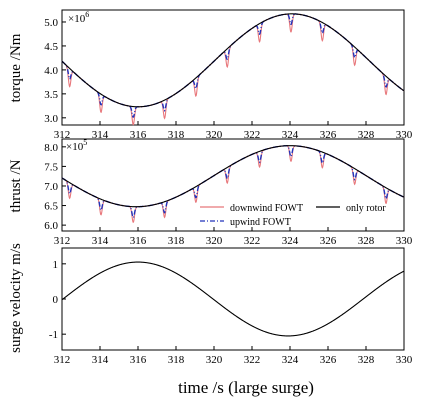 The height and width of the screenshot is (405, 434). What do you see at coordinates (51, 23) in the screenshot?
I see `y-tick-label: 5.0` at bounding box center [51, 23].